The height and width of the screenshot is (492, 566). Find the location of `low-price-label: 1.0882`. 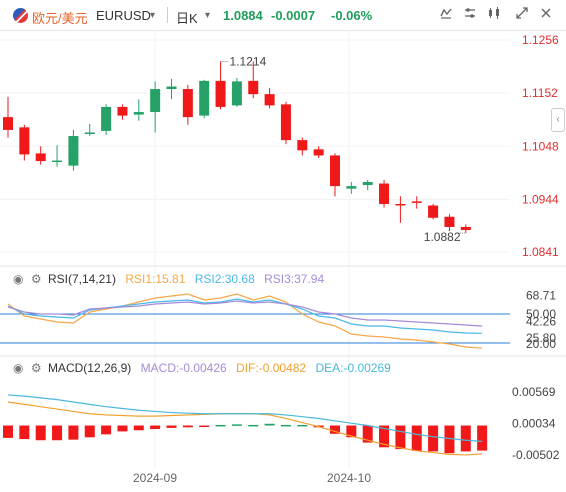

low-price-label: 1.0882 is located at coordinates (442, 237).